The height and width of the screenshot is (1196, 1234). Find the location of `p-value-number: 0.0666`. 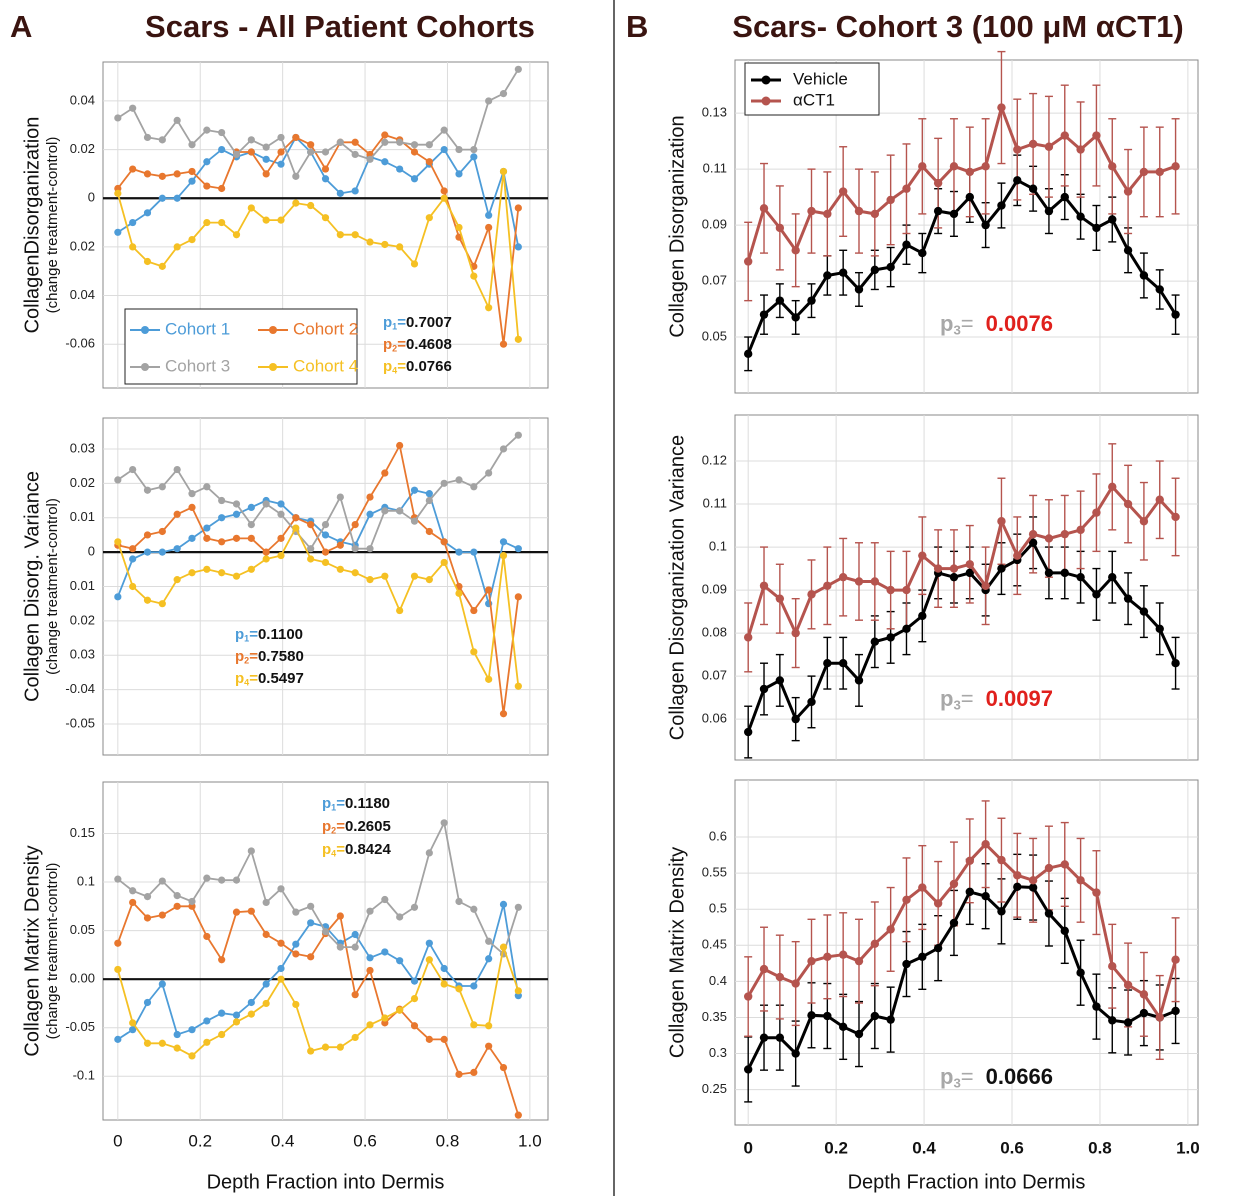

p-value-number: 0.0666 is located at coordinates (1019, 1076).